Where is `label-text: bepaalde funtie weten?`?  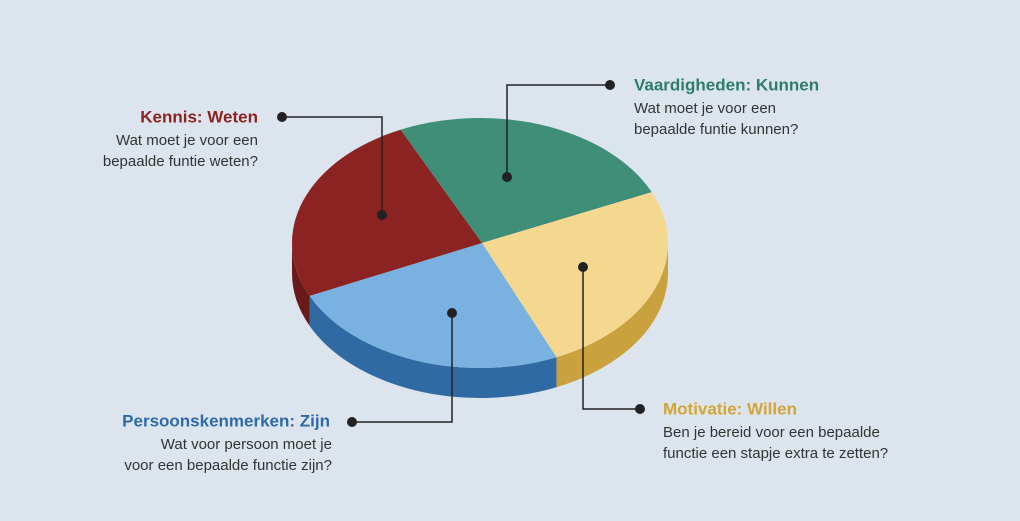 label-text: bepaalde funtie weten? is located at coordinates (180, 161).